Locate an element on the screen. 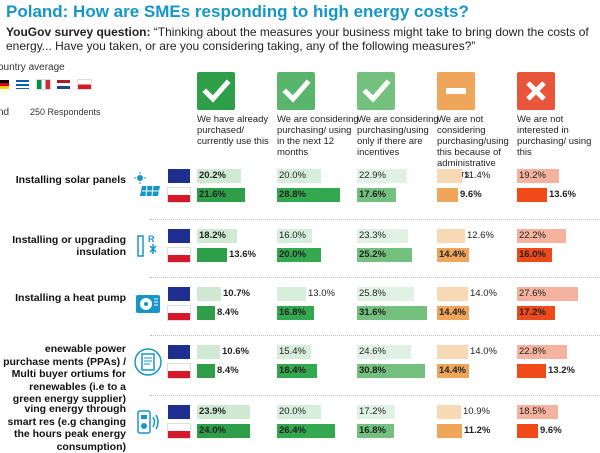 The image size is (600, 453). data-label: 26.4% is located at coordinates (292, 430).